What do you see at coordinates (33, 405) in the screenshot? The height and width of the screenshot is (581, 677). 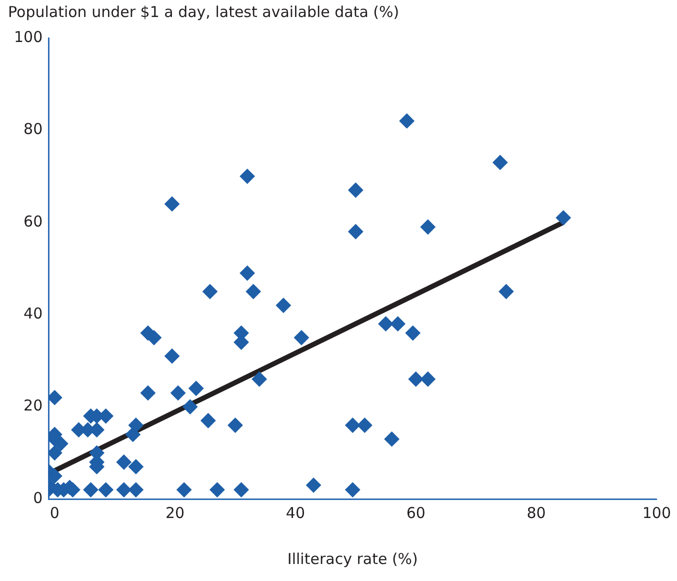 I see `y-tick-label: 20` at bounding box center [33, 405].